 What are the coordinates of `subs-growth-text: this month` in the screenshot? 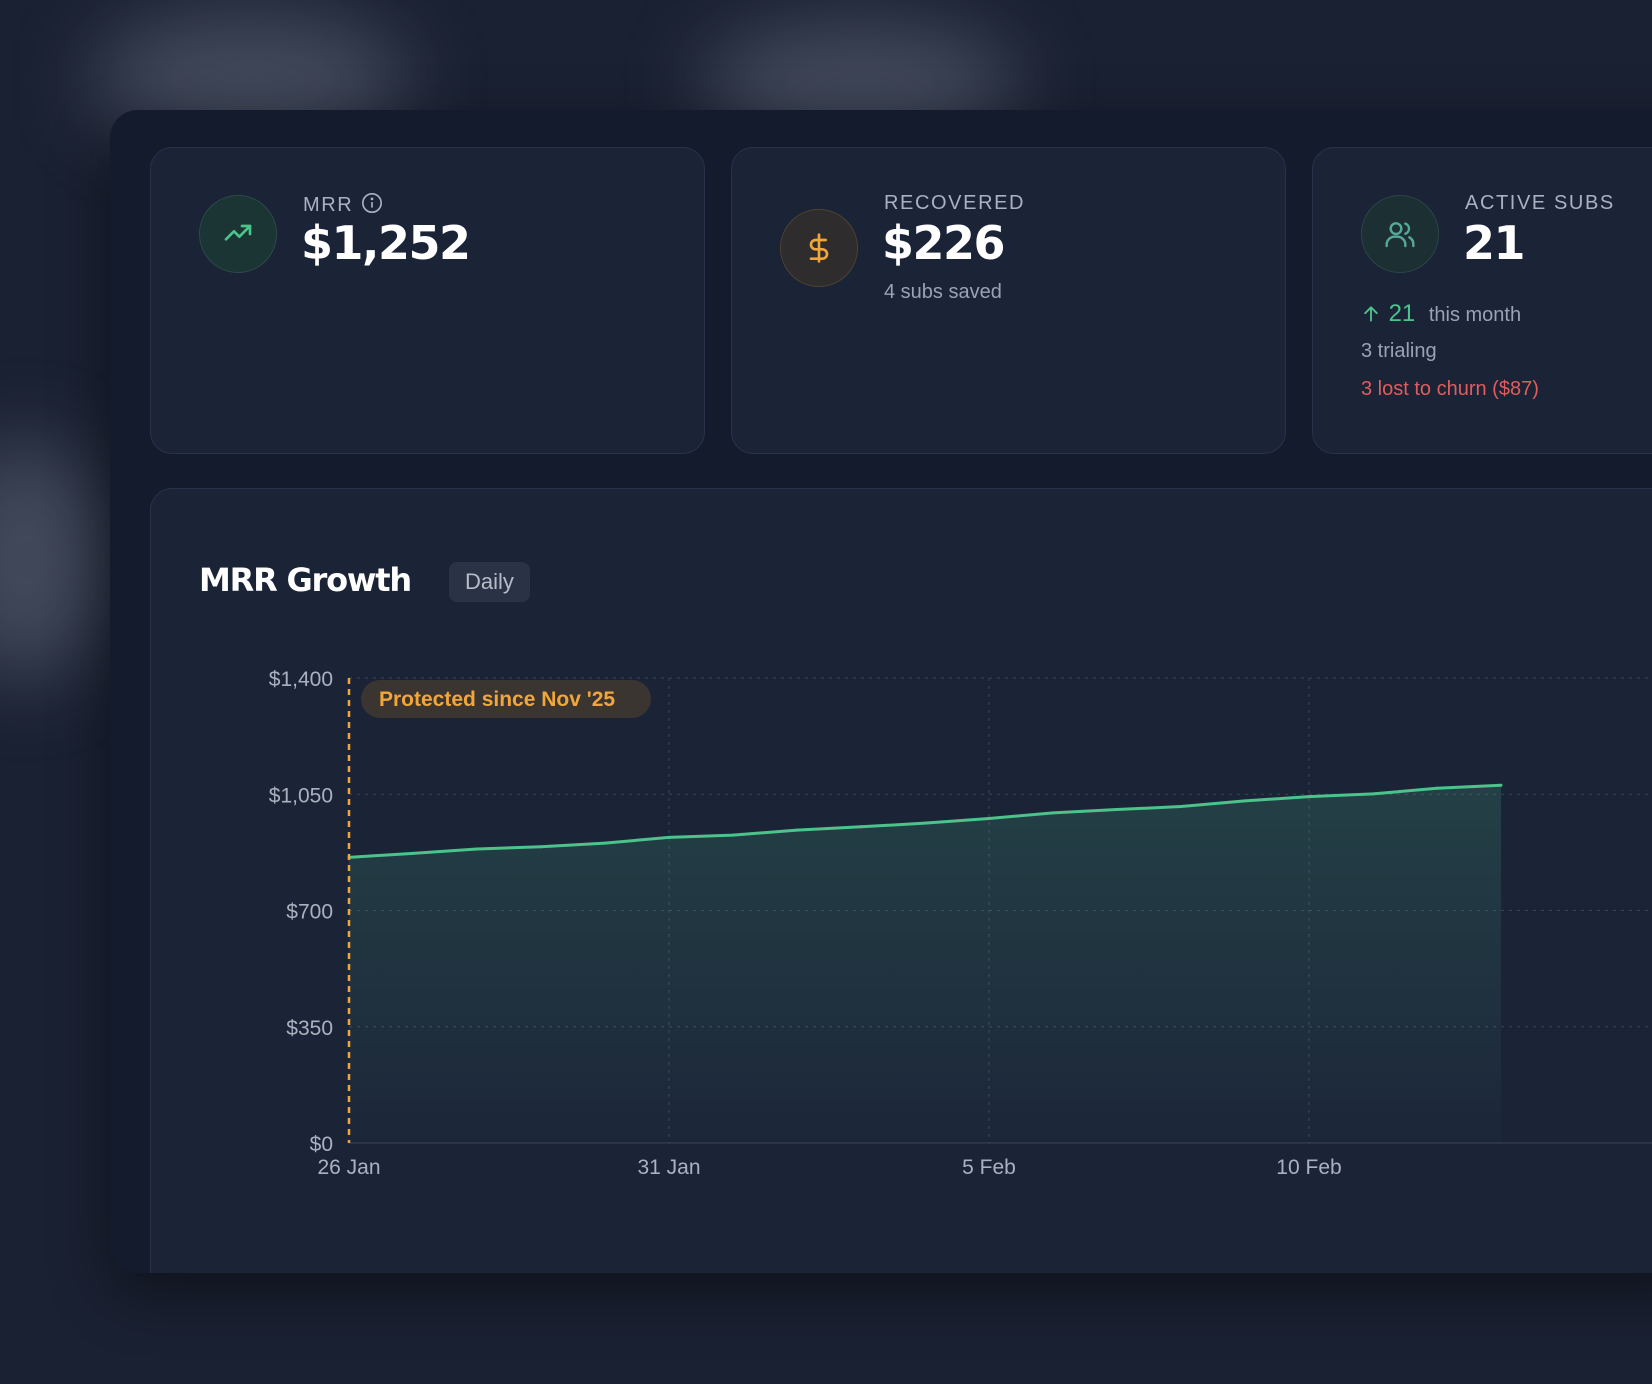 It's located at (1475, 315).